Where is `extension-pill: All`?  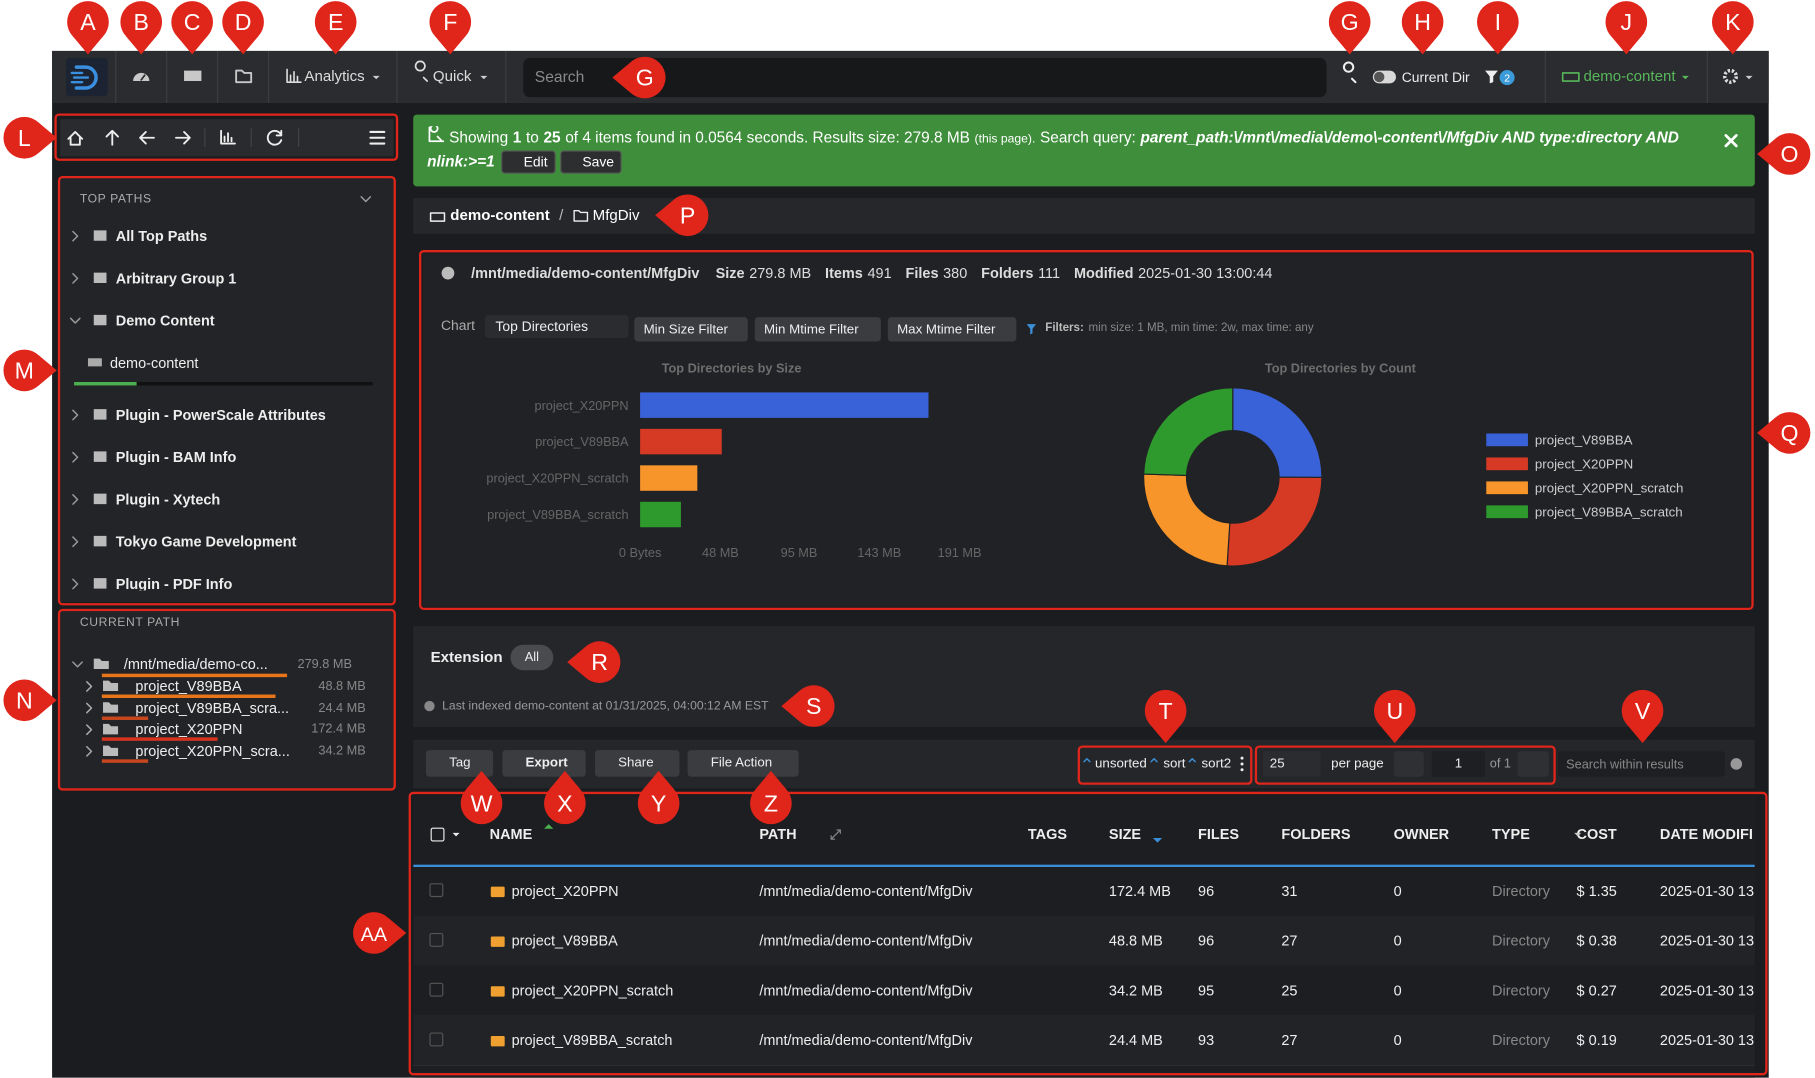
extension-pill: All is located at coordinates (532, 657).